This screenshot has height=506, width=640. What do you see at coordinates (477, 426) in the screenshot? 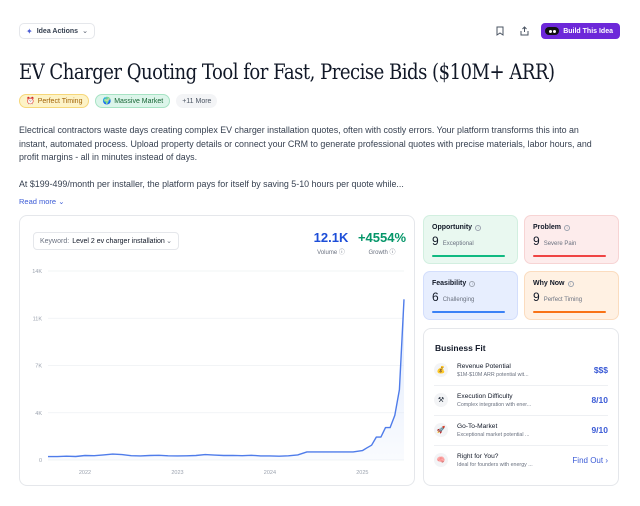
I see `fit-row-name: Go-To-Market` at bounding box center [477, 426].